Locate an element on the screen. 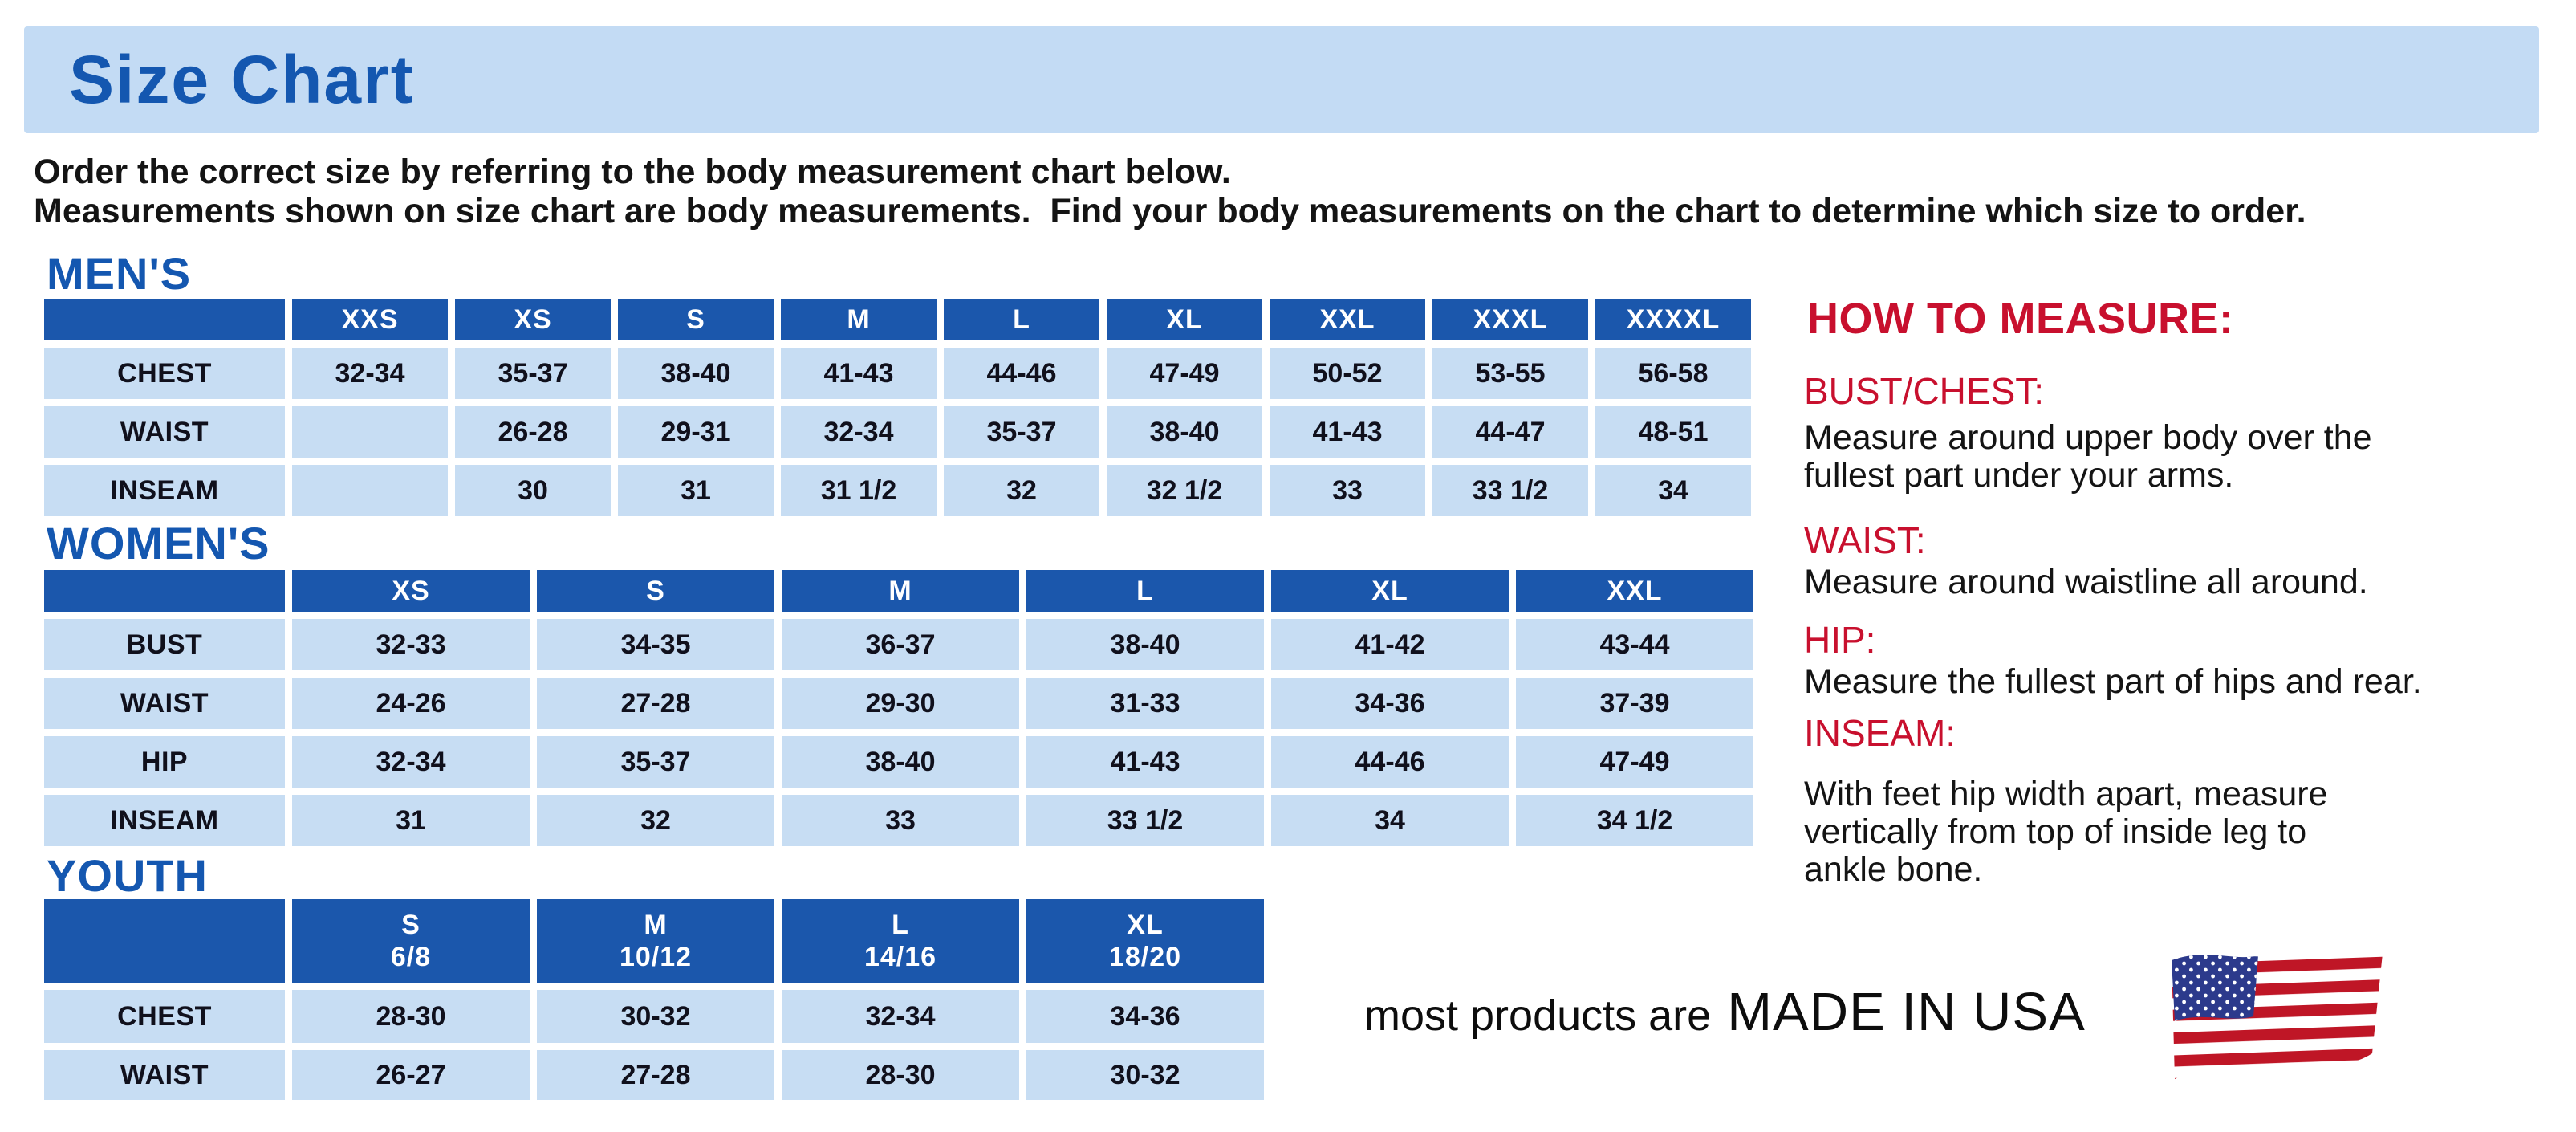  column-header: XXXL is located at coordinates (1510, 319).